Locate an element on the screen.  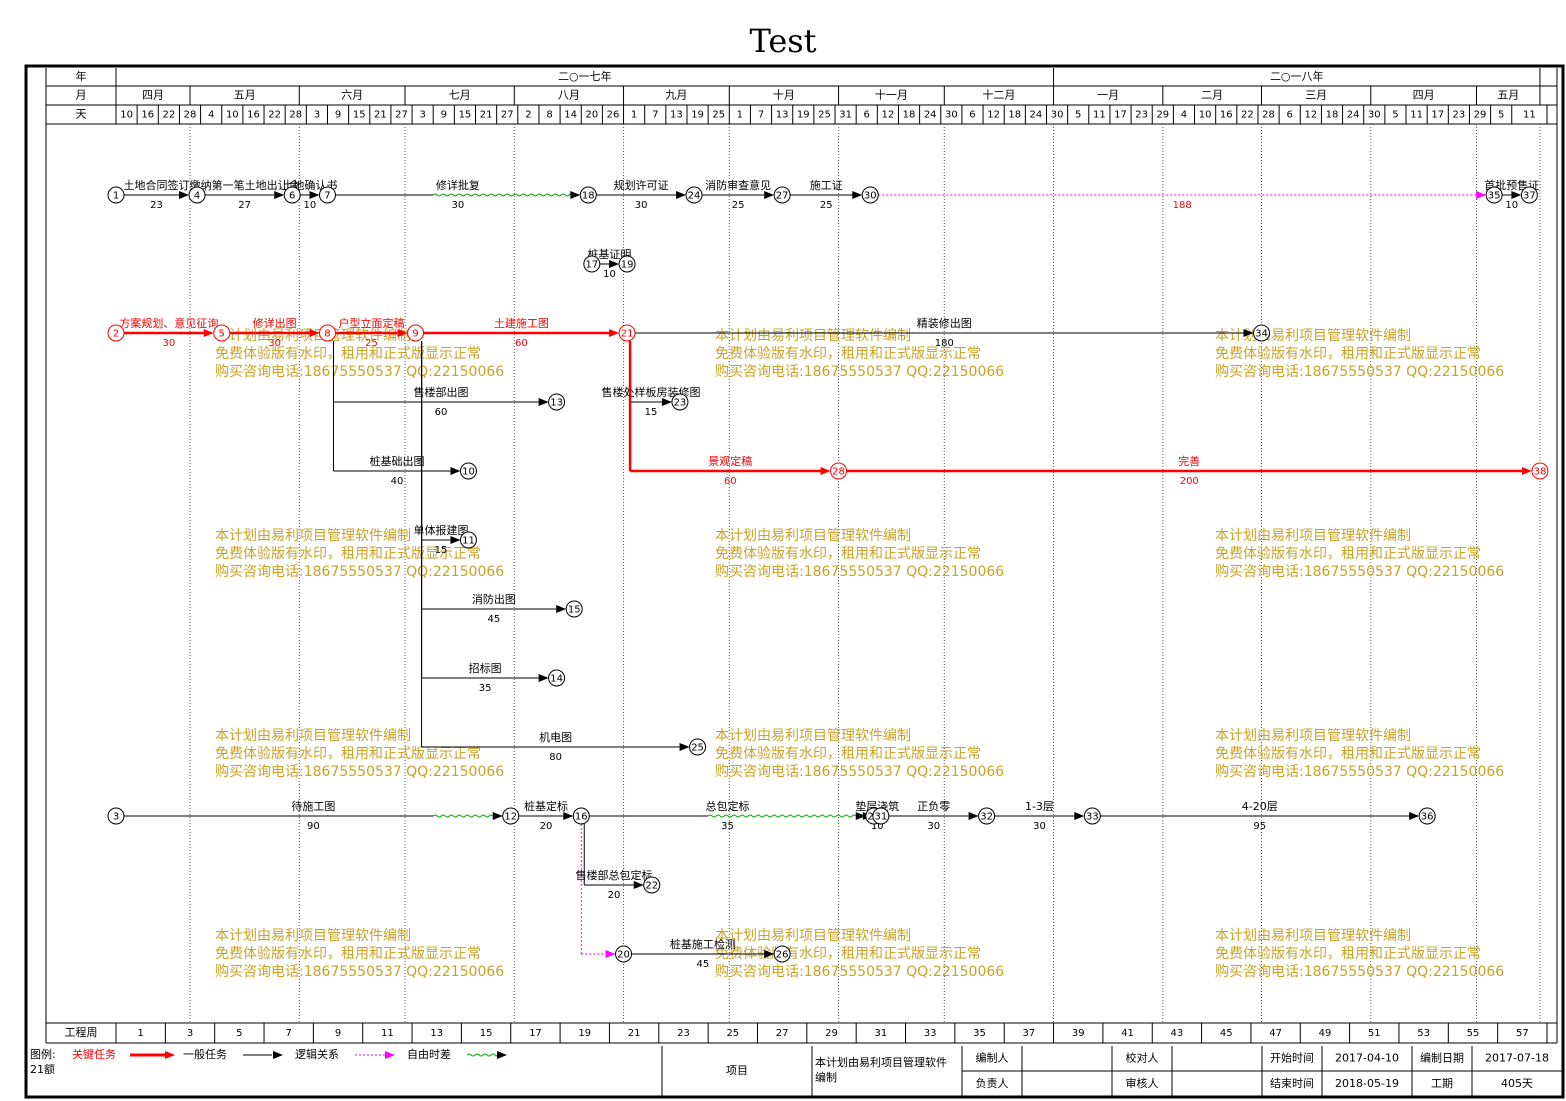
year-label: 二○一八年 is located at coordinates (1297, 76).